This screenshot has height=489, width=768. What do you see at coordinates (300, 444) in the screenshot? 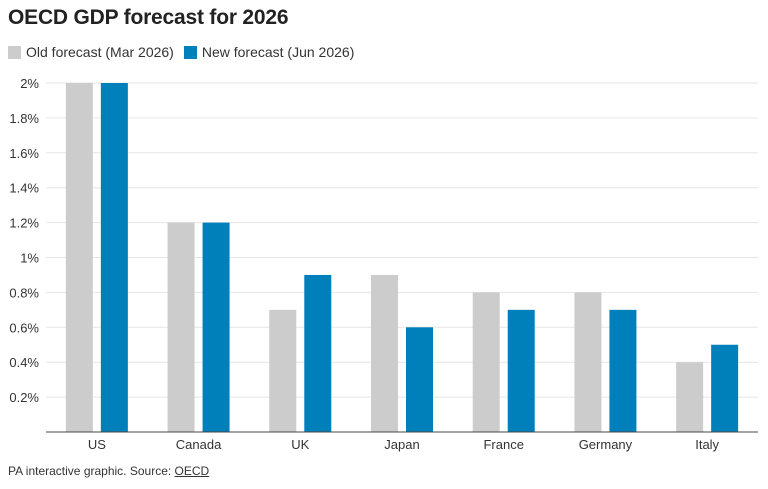
I see `x-tick-label: UK` at bounding box center [300, 444].